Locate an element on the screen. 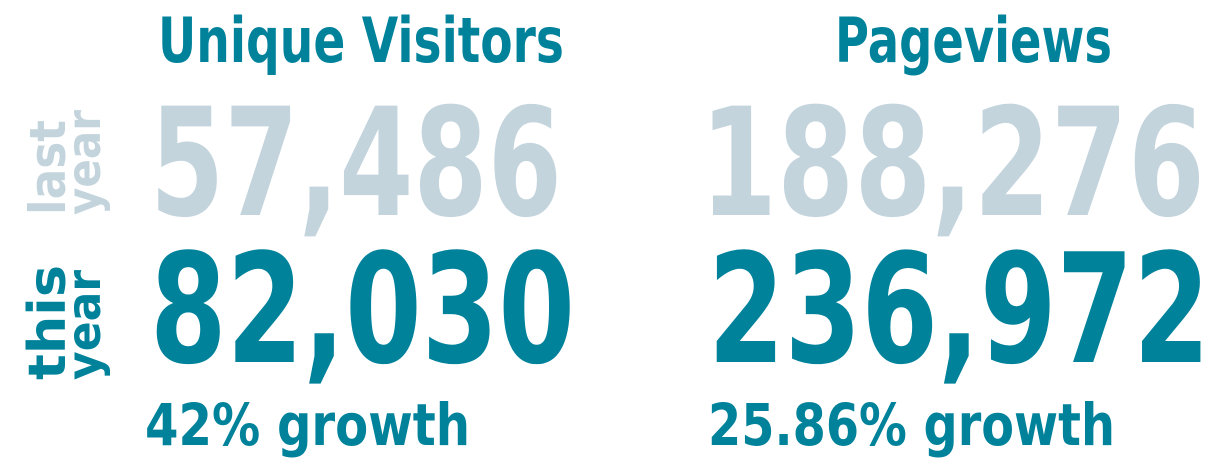 This screenshot has height=459, width=1222. column-title: Pageviews is located at coordinates (973, 40).